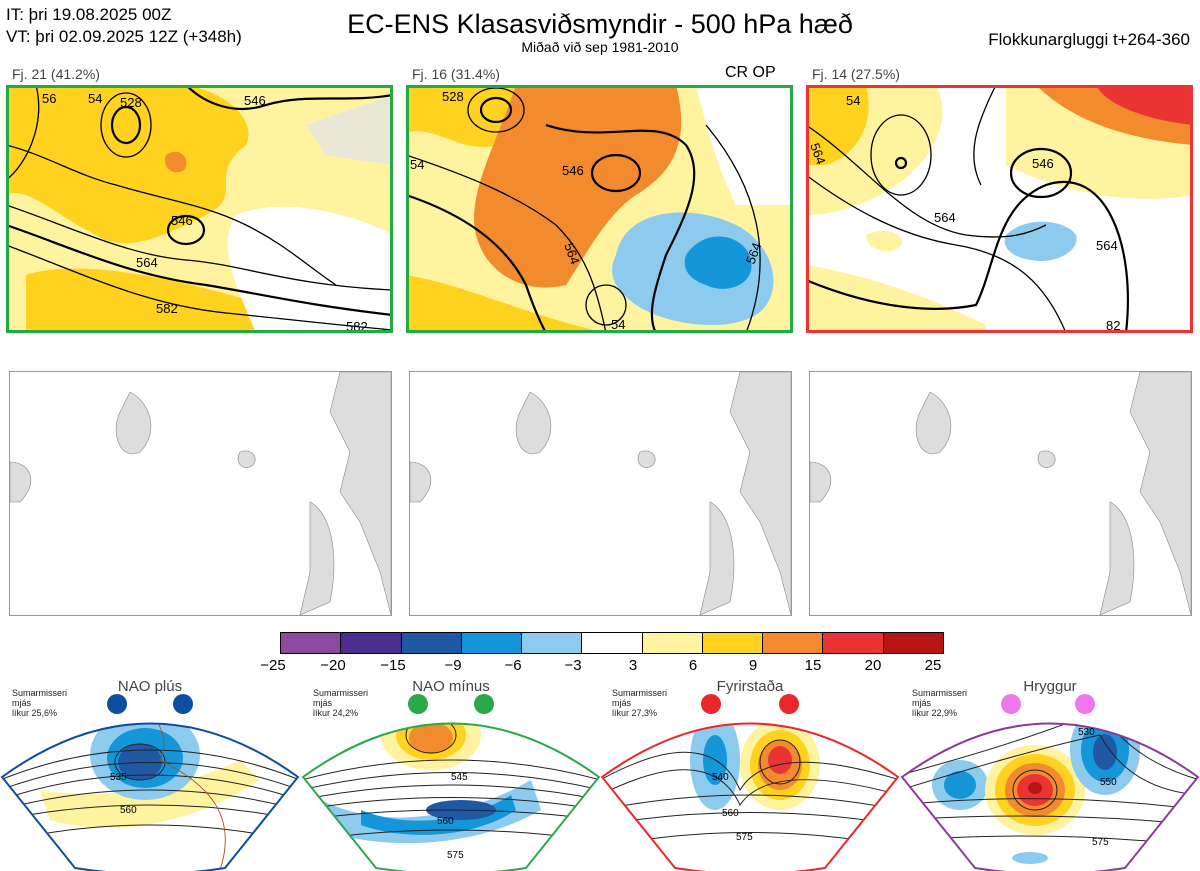 The width and height of the screenshot is (1200, 871). Describe the element at coordinates (39, 703) in the screenshot. I see `regime-note: Sumarmisseri mjás líkur 25,6%` at that location.